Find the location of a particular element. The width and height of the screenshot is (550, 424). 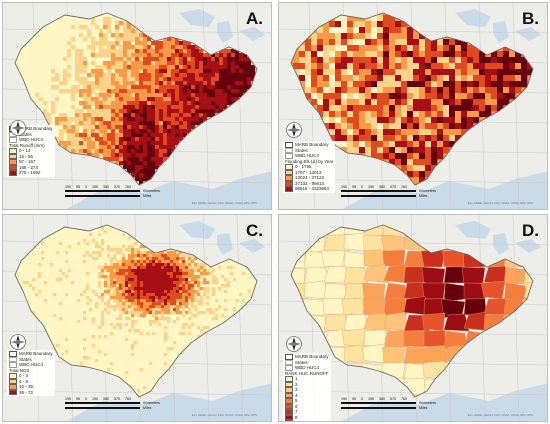

legend-class-label: 0 - 3 is located at coordinates (24, 376).